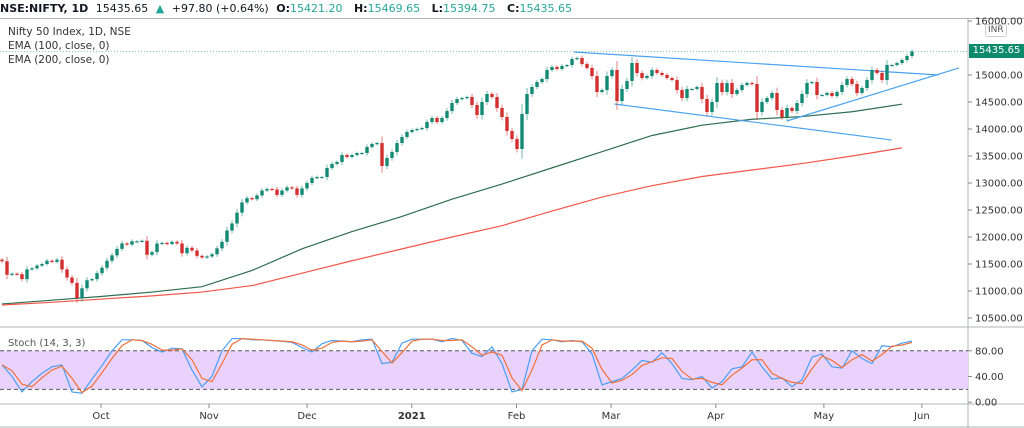 This screenshot has width=1024, height=428. Describe the element at coordinates (44, 8) in the screenshot. I see `symbol-name: NSE:NIFTY, 1D` at that location.